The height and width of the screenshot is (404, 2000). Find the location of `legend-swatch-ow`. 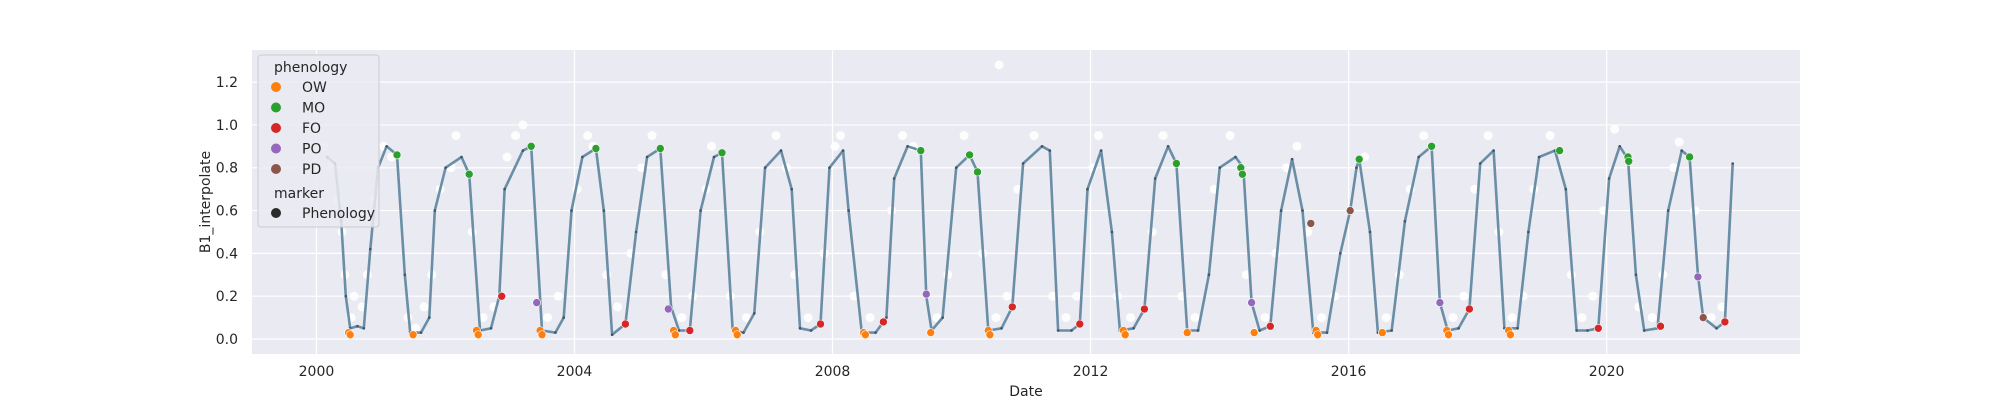

legend-swatch-ow is located at coordinates (276, 87).